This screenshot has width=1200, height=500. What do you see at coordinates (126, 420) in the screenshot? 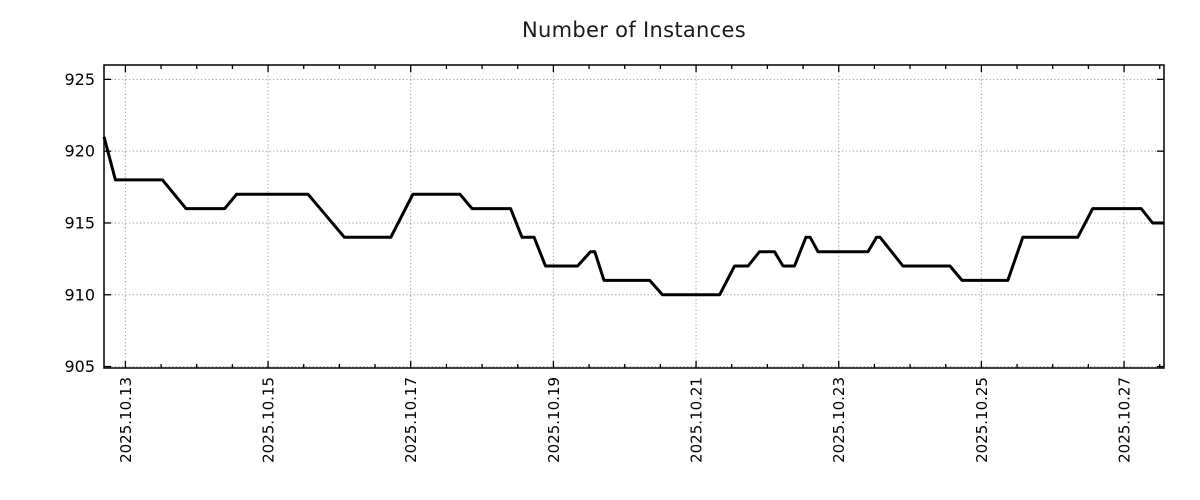
I see `x-axis-tick-label: 2025.10.13` at bounding box center [126, 420].